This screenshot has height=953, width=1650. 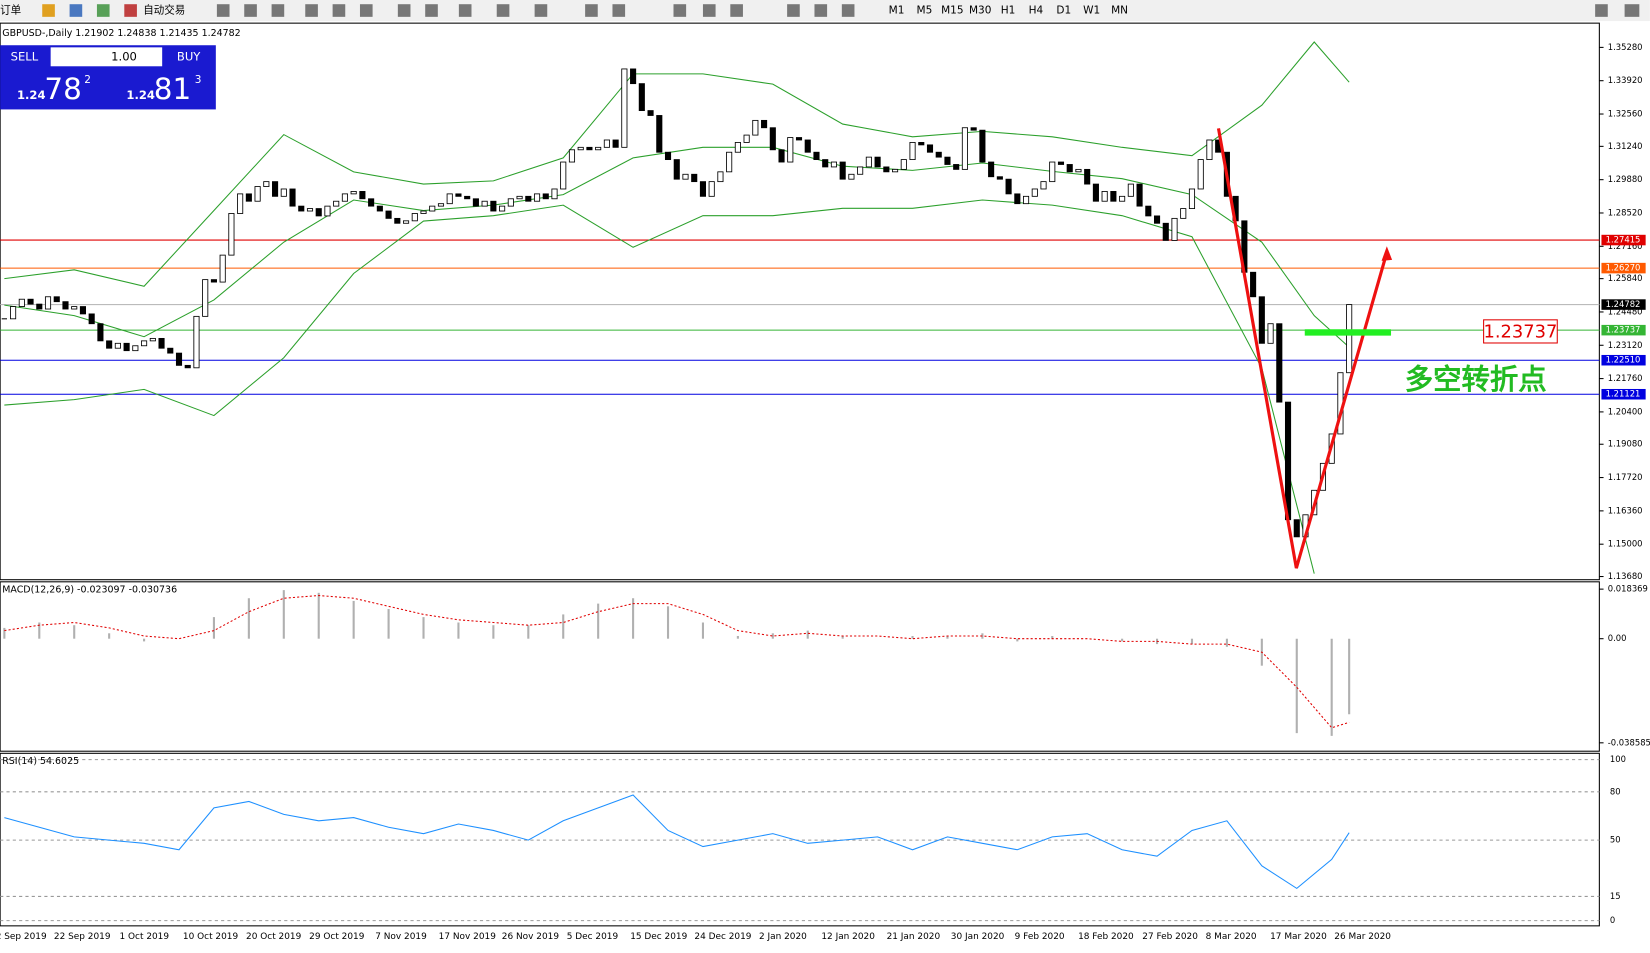 I want to click on timeframe: H4, so click(x=1036, y=11).